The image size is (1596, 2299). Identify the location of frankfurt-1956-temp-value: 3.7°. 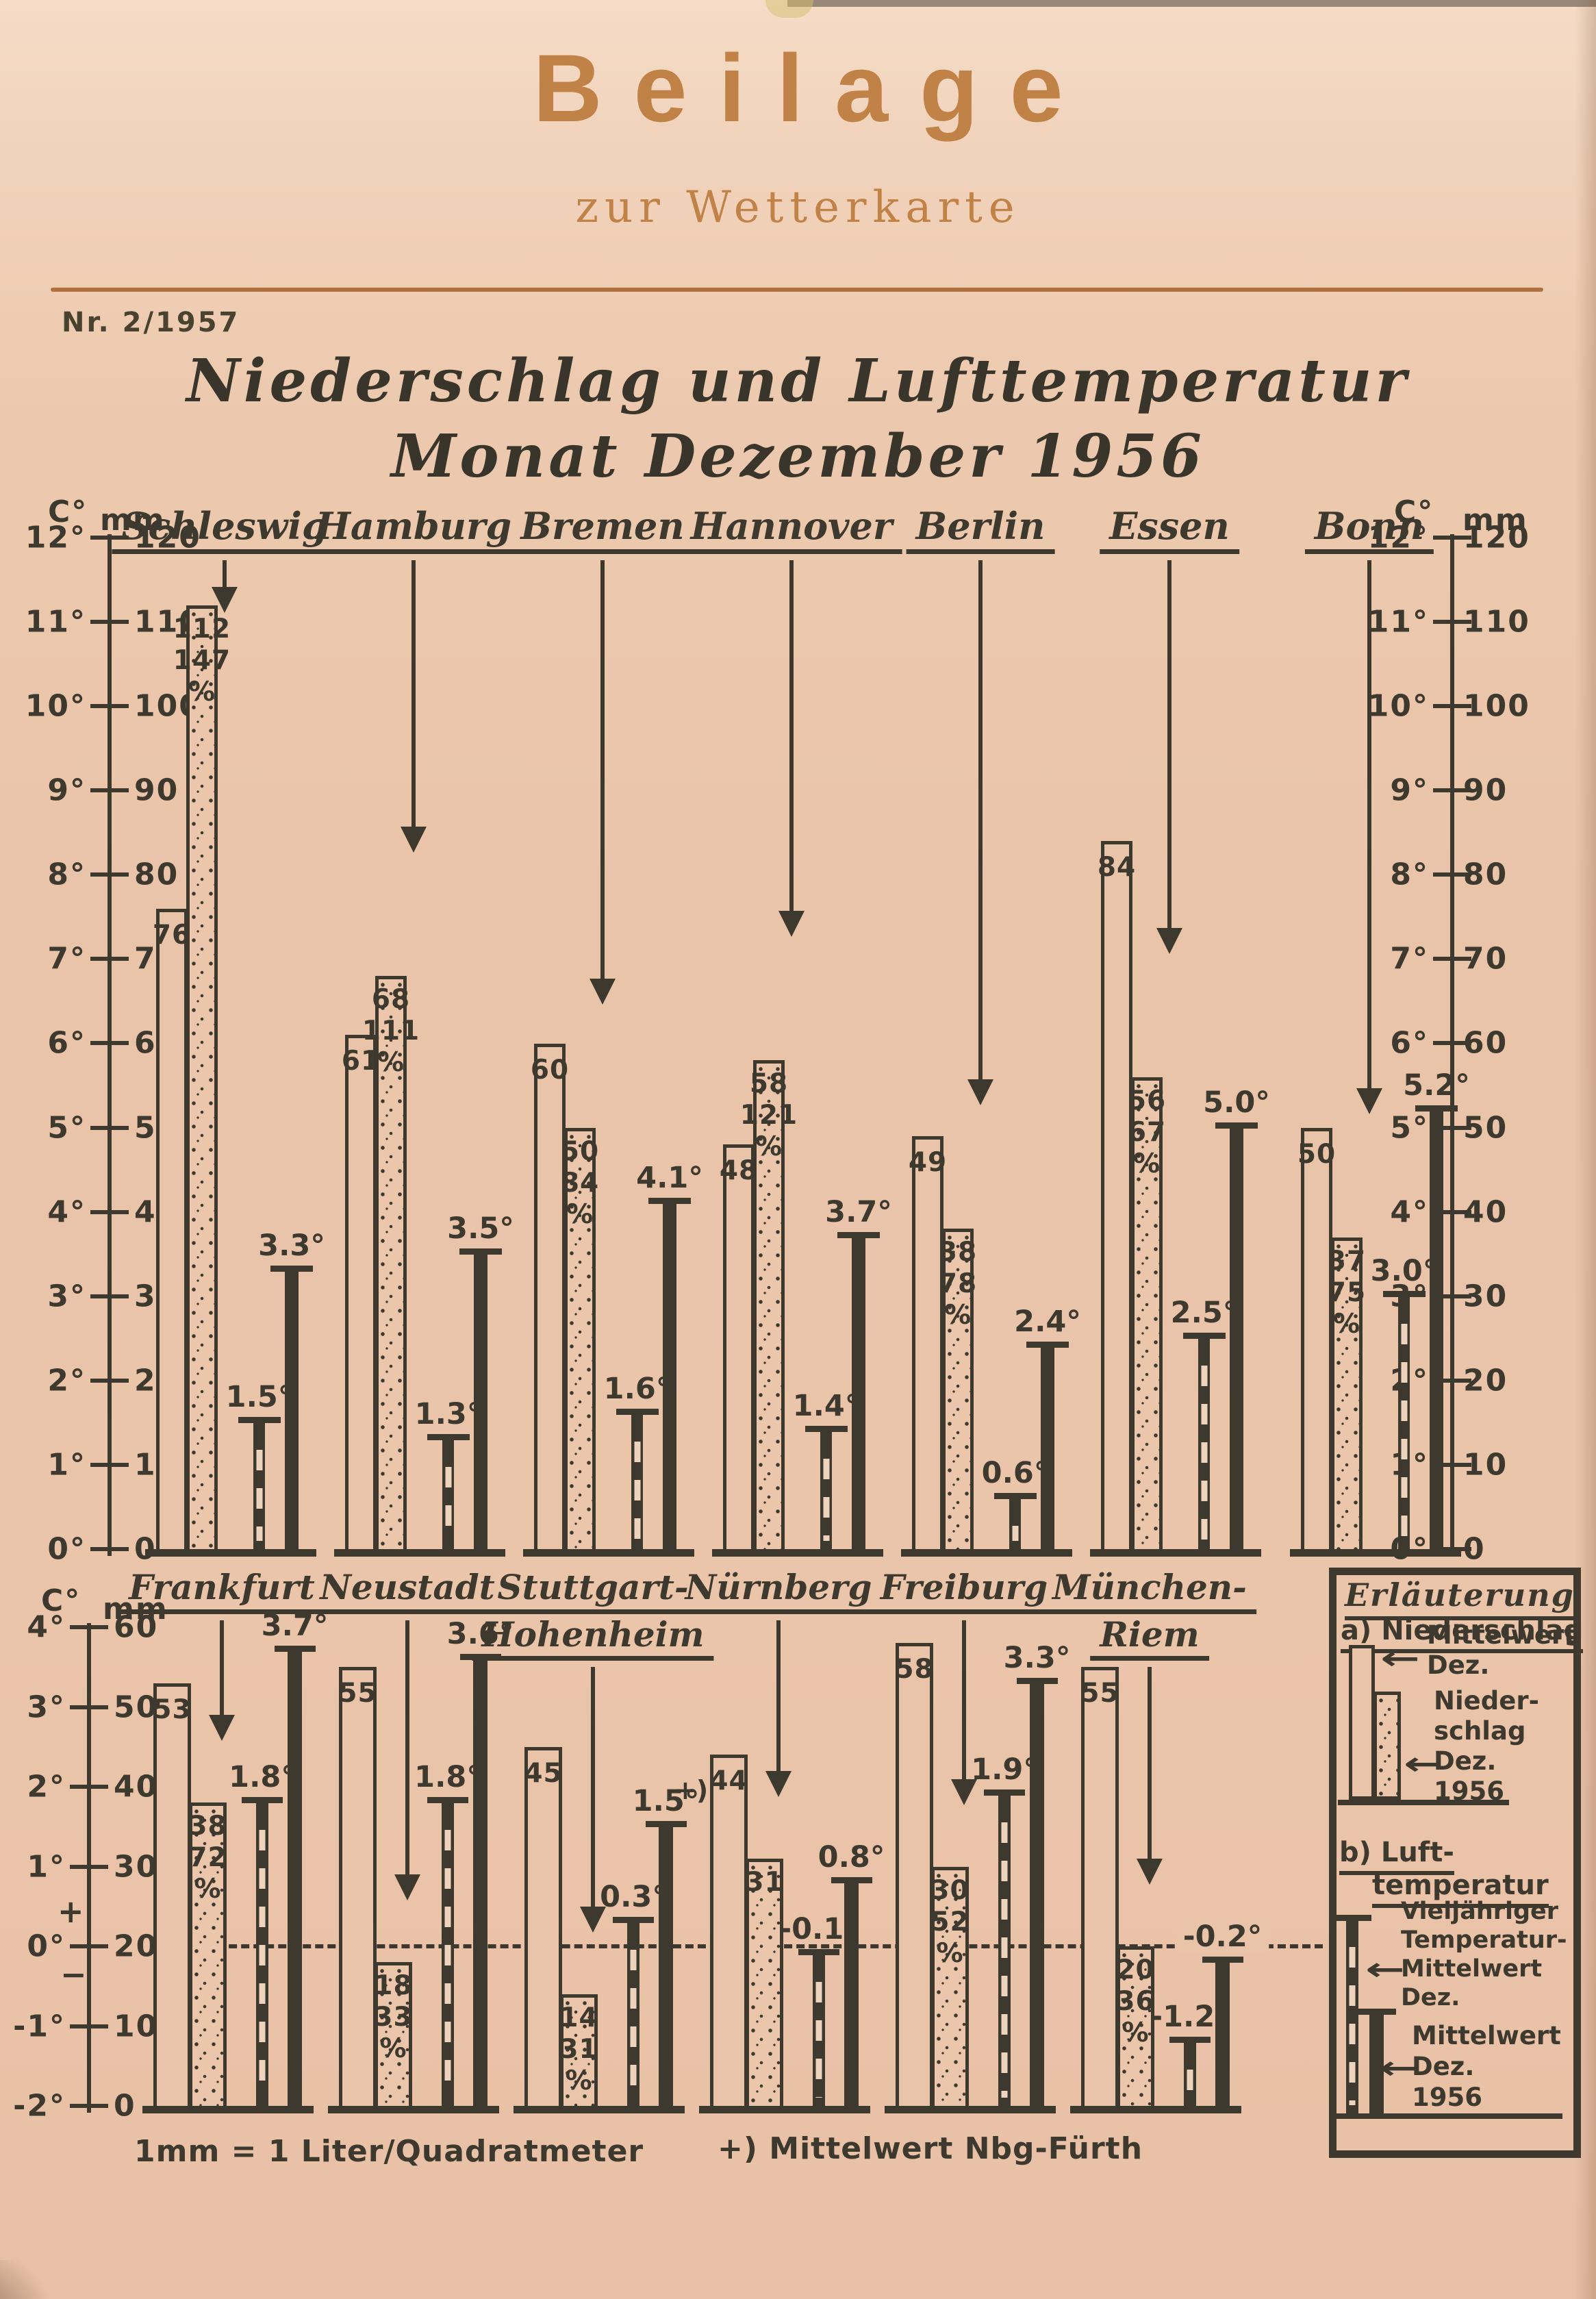
(295, 1625).